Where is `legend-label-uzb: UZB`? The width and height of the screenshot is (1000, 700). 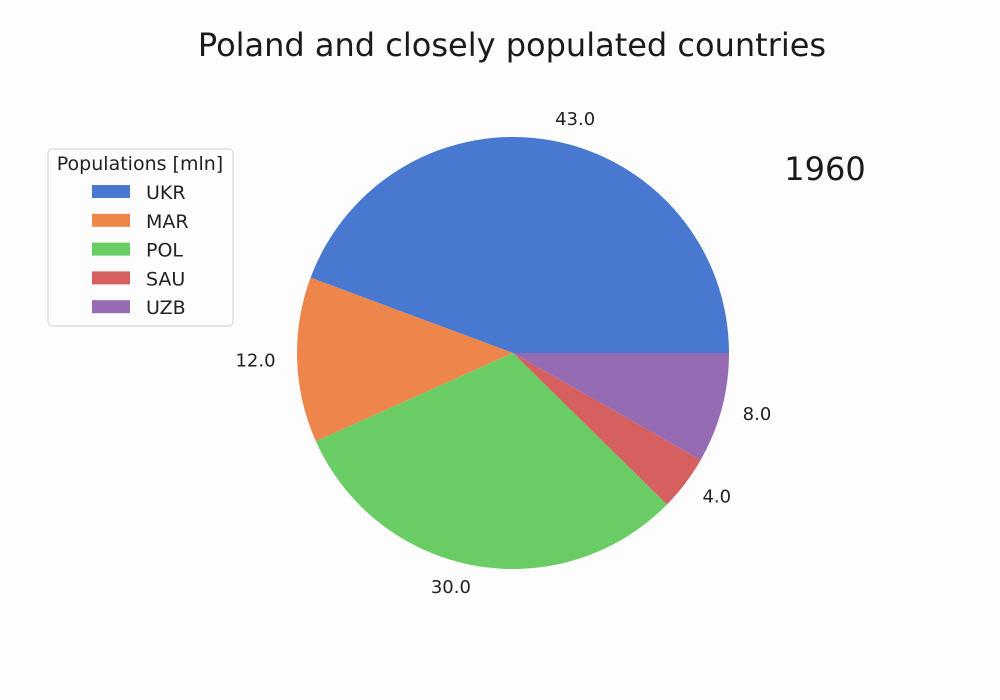 legend-label-uzb: UZB is located at coordinates (166, 308).